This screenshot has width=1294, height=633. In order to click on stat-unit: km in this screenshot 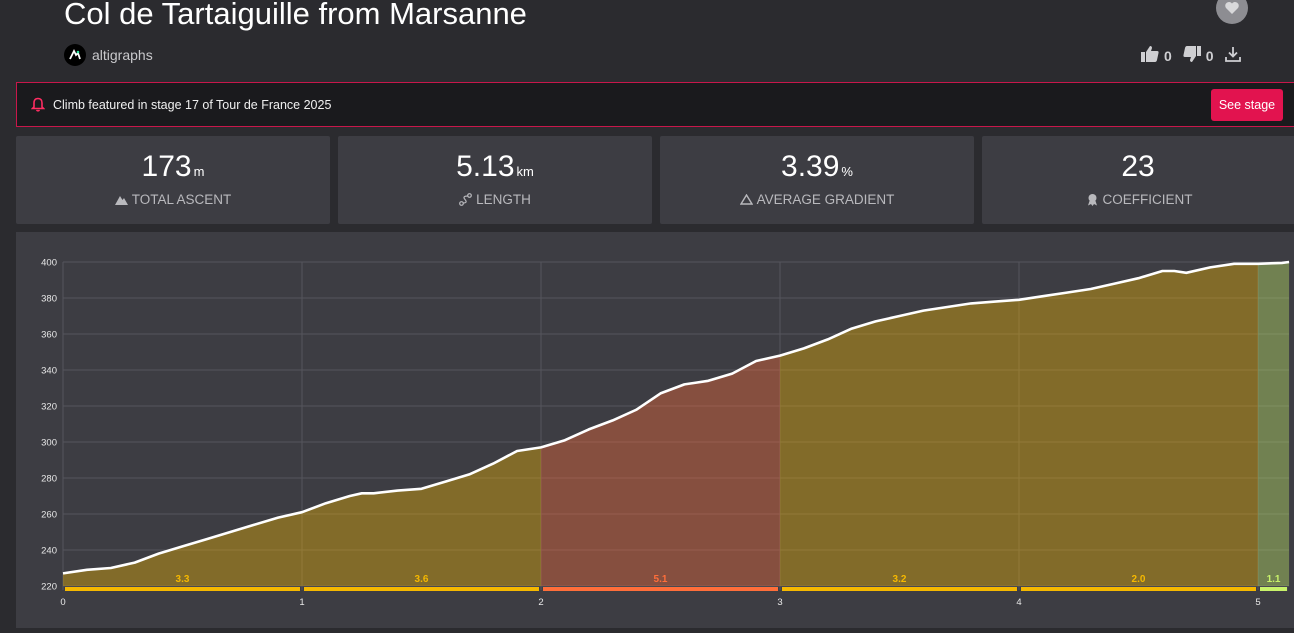, I will do `click(525, 171)`.